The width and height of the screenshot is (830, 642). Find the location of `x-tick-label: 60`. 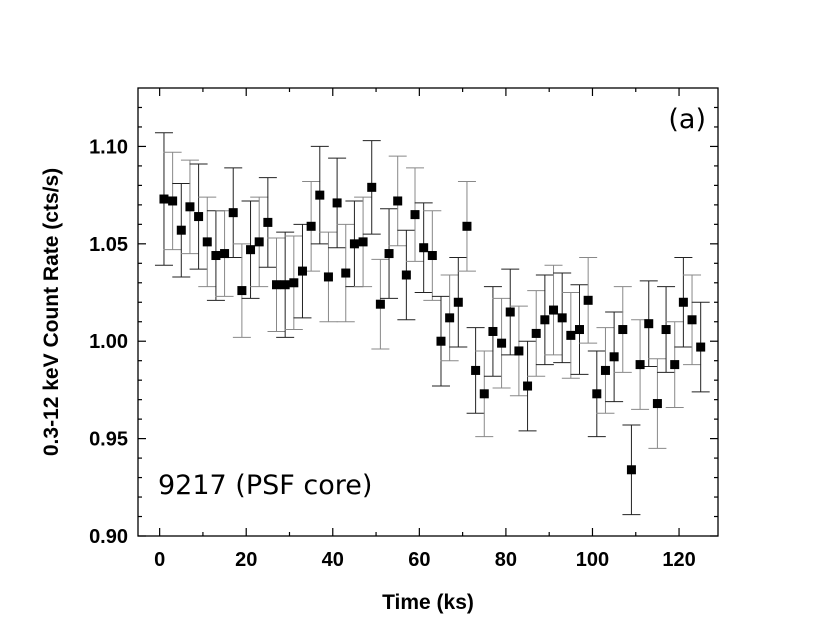

x-tick-label: 60 is located at coordinates (419, 560).